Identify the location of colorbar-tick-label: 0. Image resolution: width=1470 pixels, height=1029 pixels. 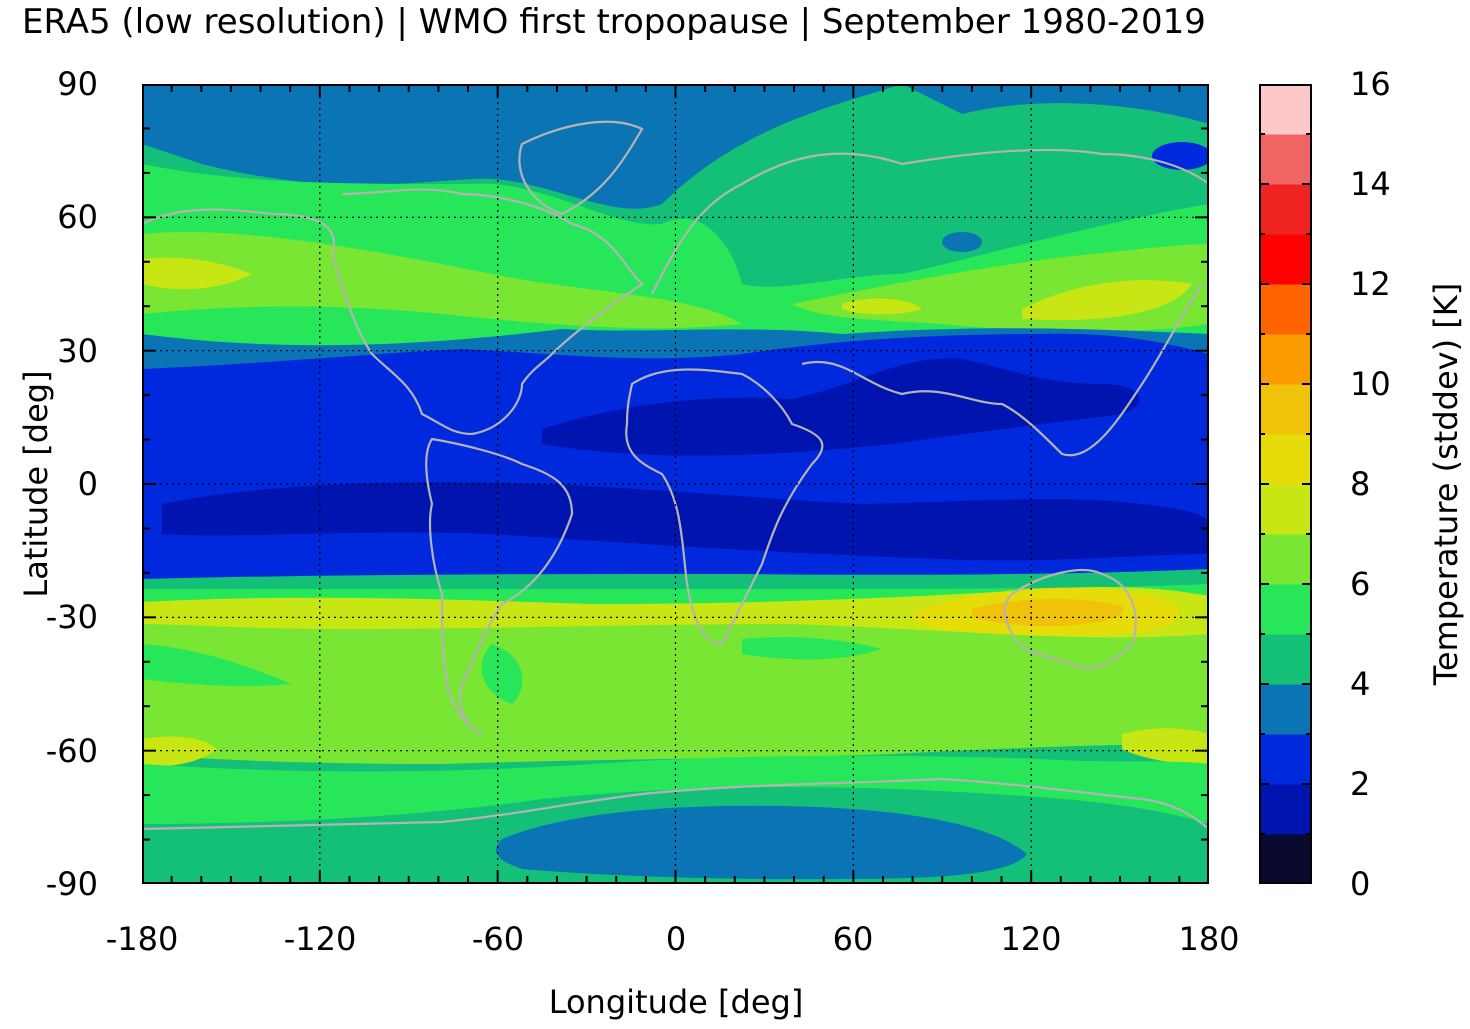
(1360, 884).